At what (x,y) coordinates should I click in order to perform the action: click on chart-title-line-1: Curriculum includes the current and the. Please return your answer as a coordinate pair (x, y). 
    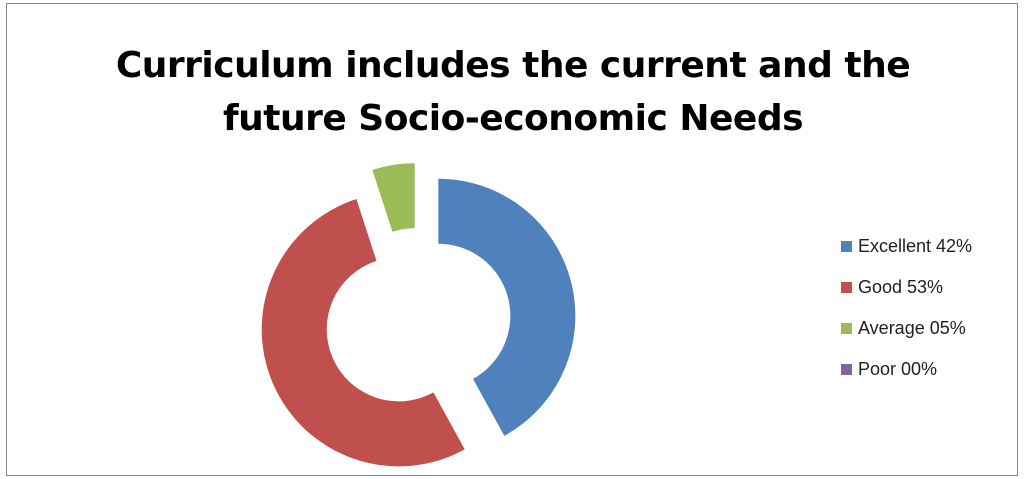
    Looking at the image, I should click on (513, 65).